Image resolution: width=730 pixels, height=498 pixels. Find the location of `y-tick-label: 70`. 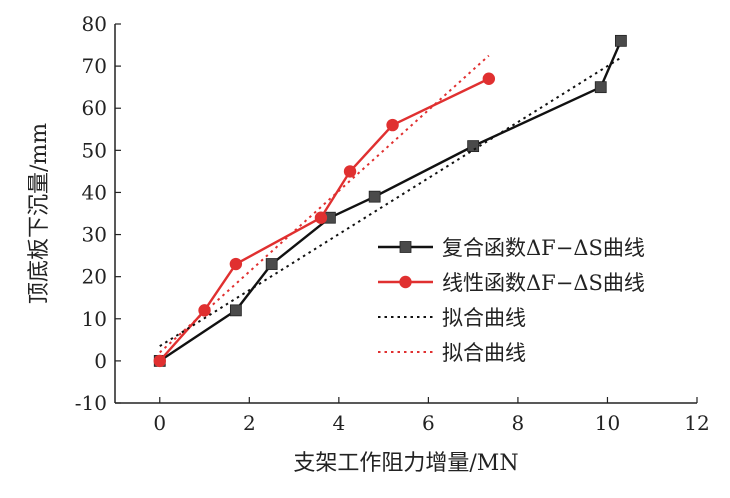

y-tick-label: 70 is located at coordinates (94, 66).